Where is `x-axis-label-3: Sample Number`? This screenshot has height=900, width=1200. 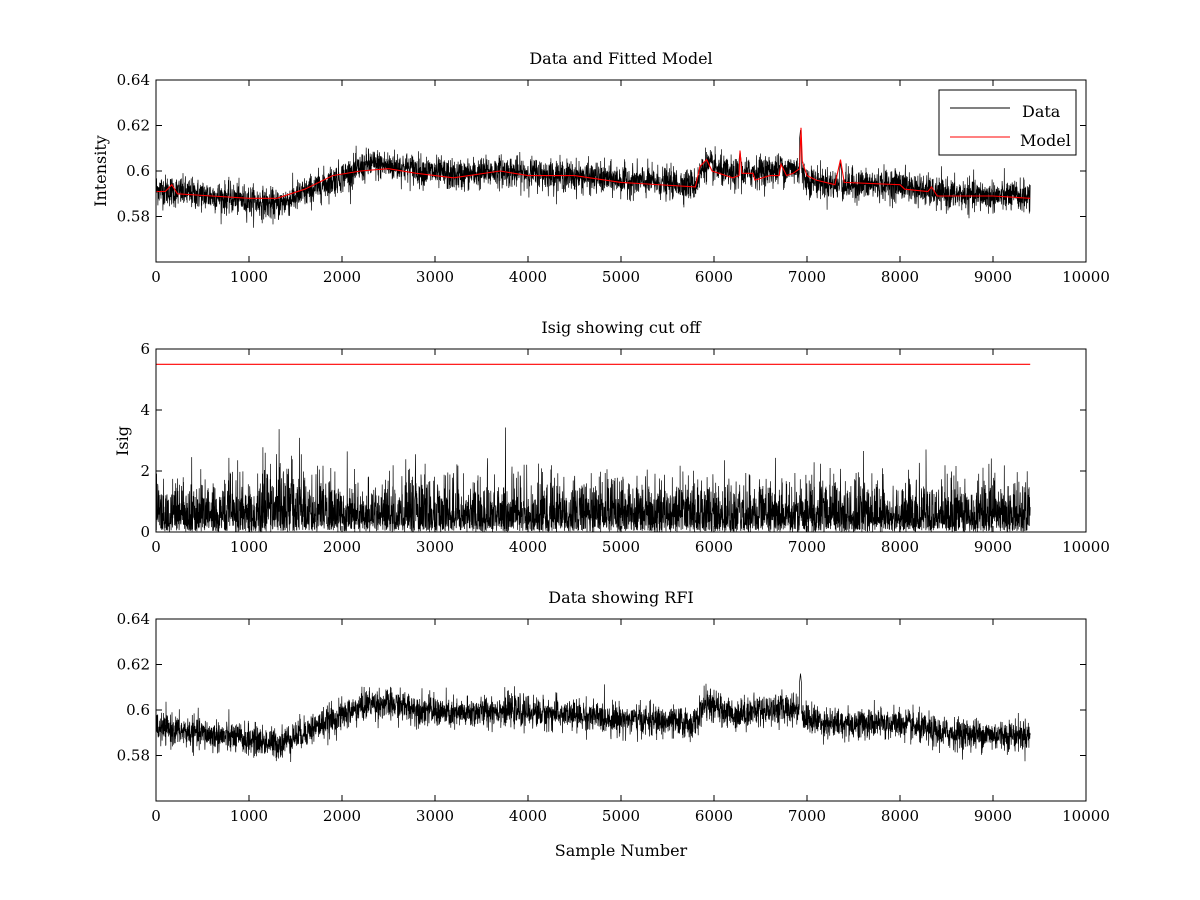 x-axis-label-3: Sample Number is located at coordinates (621, 850).